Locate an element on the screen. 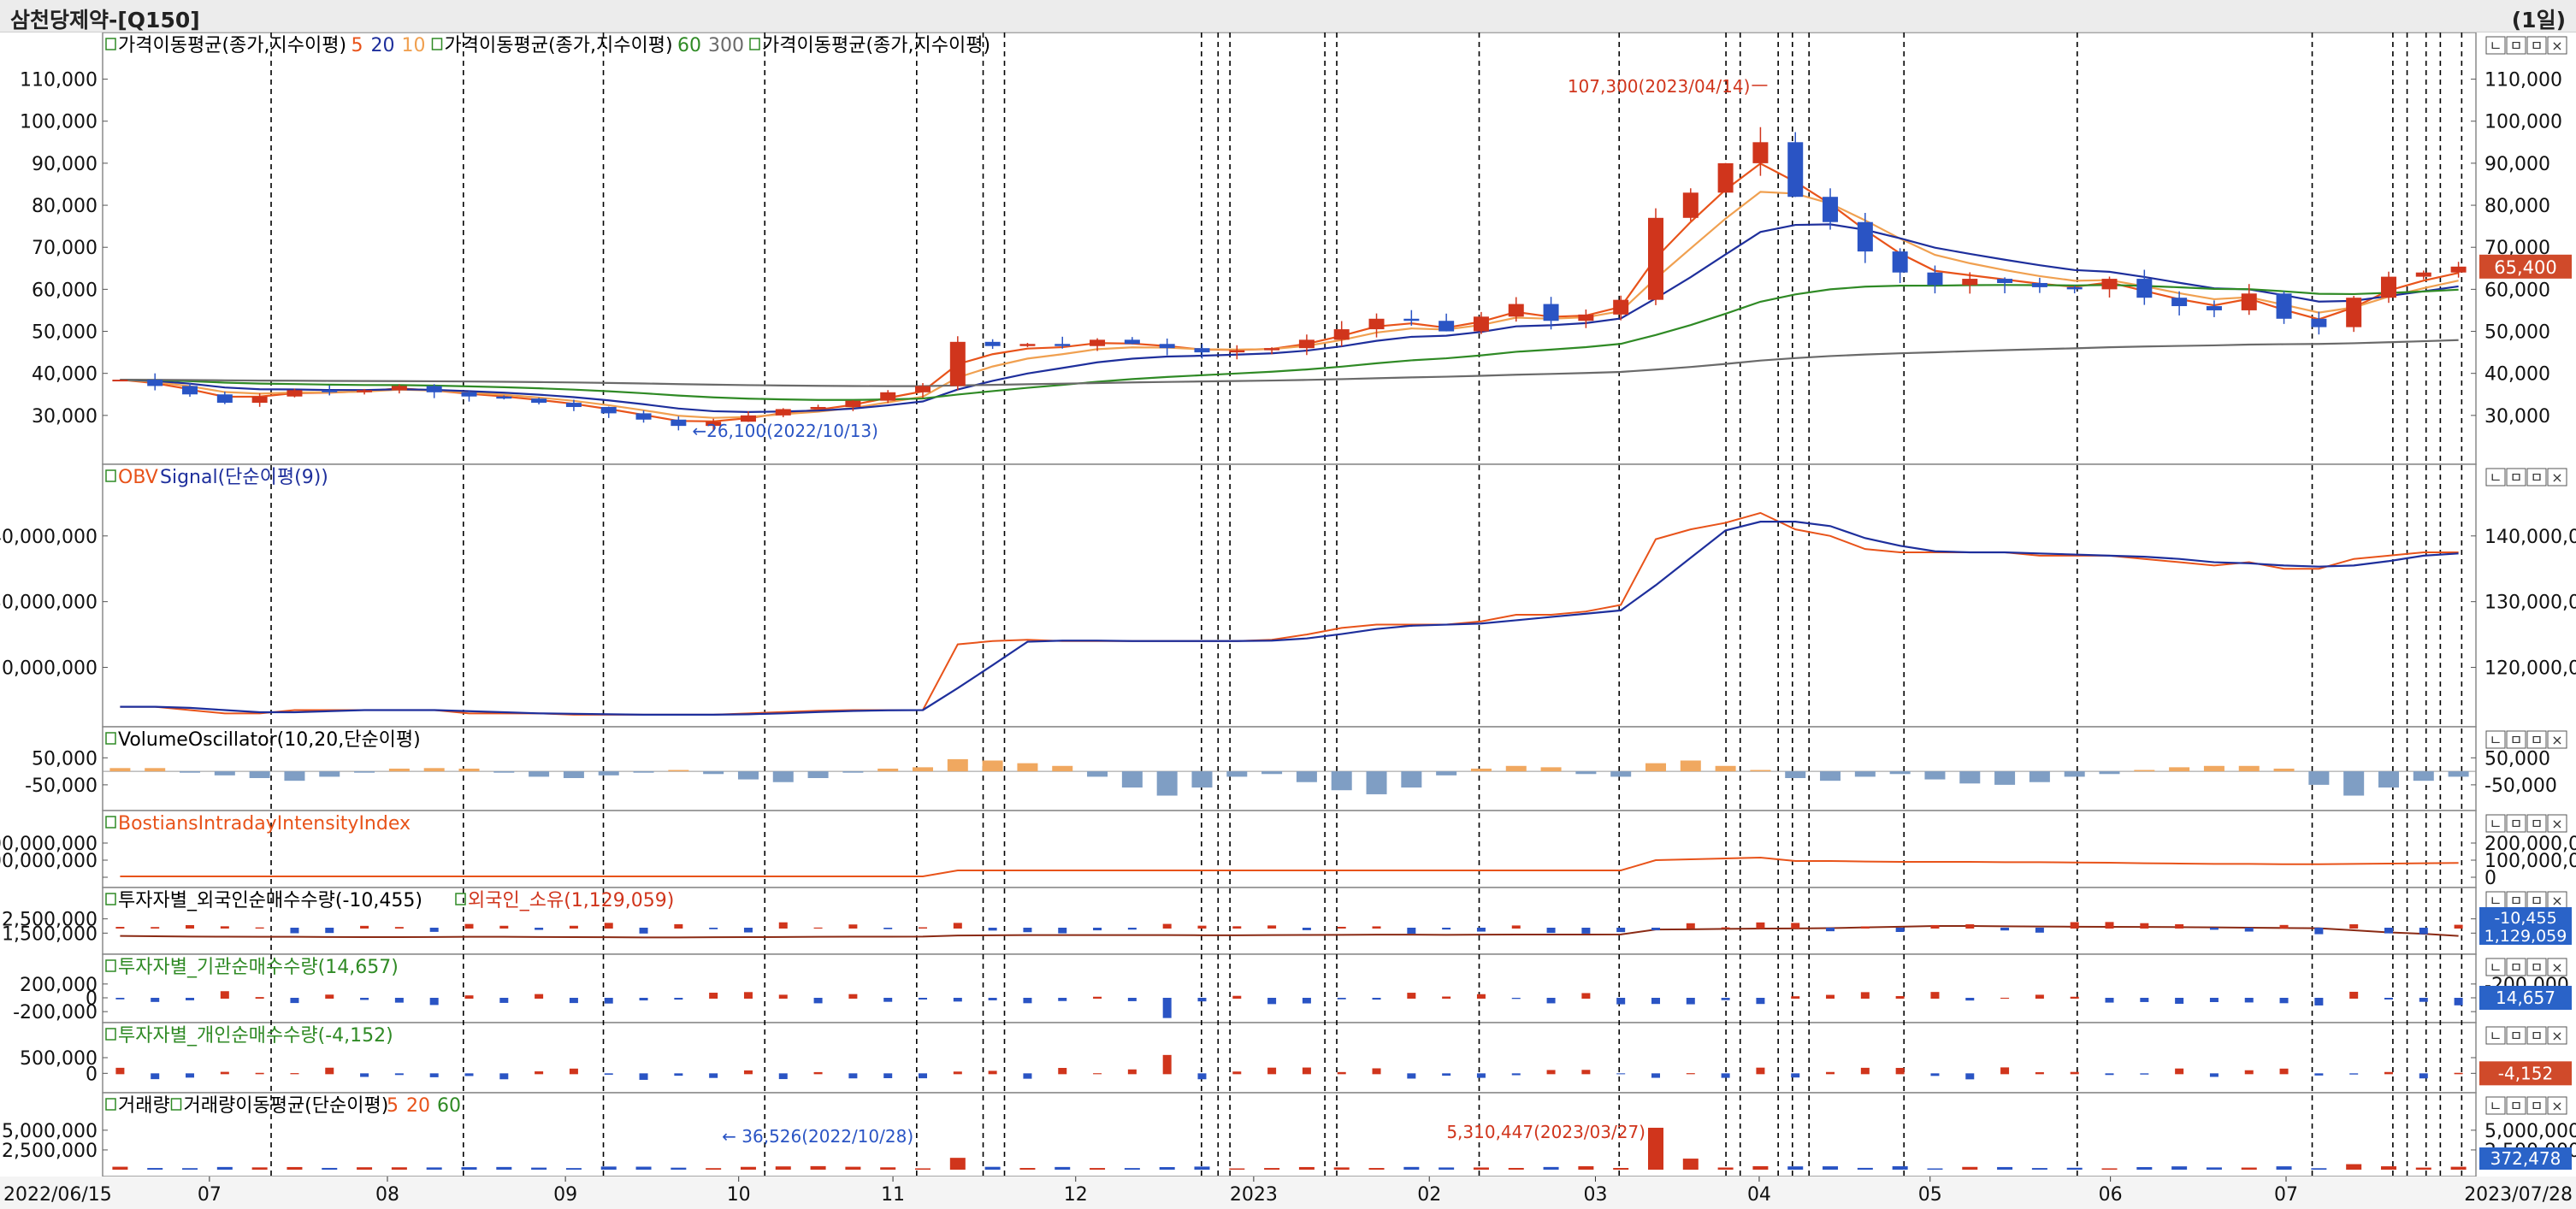 This screenshot has width=2576, height=1209. period-label: (1일) is located at coordinates (2538, 20).